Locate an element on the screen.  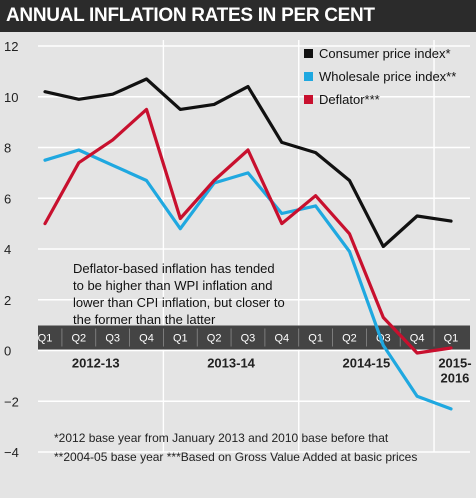
y-tick-label: 6 is located at coordinates (7, 198).